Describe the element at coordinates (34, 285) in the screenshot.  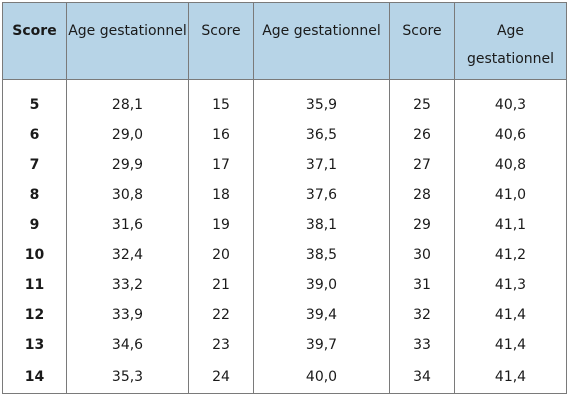
I see `score-cell-1: 11` at that location.